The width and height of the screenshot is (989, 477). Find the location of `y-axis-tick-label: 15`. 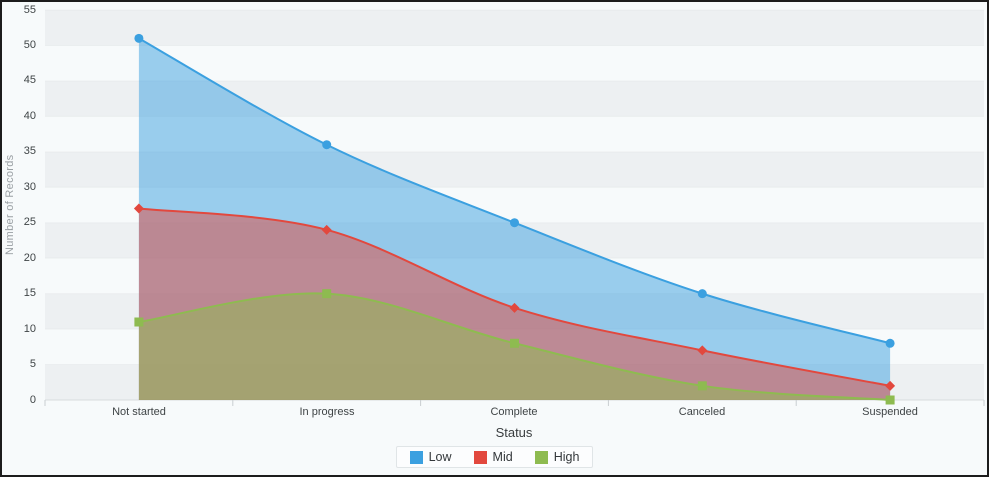

y-axis-tick-label: 15 is located at coordinates (29, 293).